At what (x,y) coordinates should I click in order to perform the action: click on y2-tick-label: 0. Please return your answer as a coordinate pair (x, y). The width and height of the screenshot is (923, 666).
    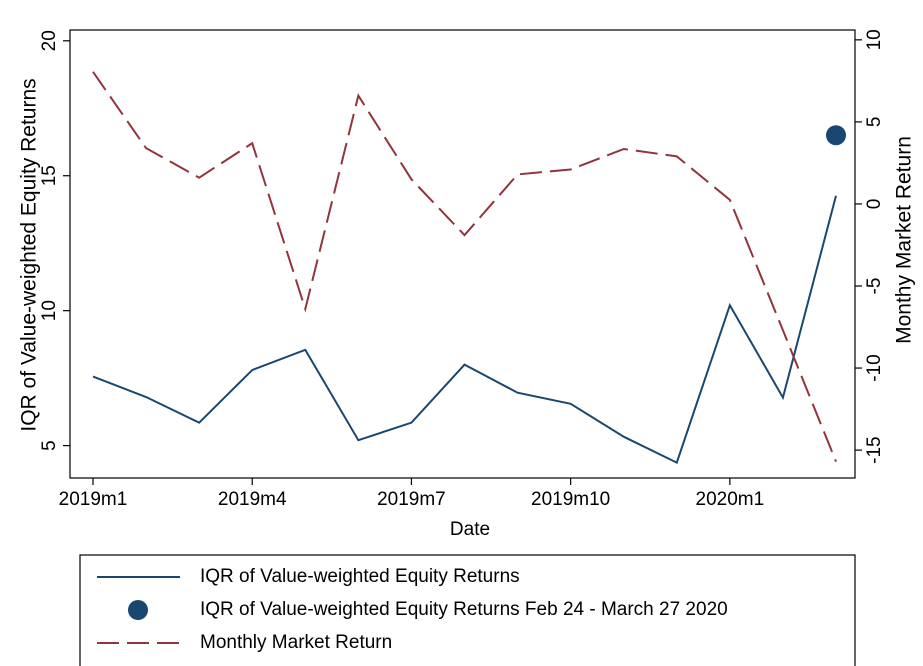
    Looking at the image, I should click on (874, 204).